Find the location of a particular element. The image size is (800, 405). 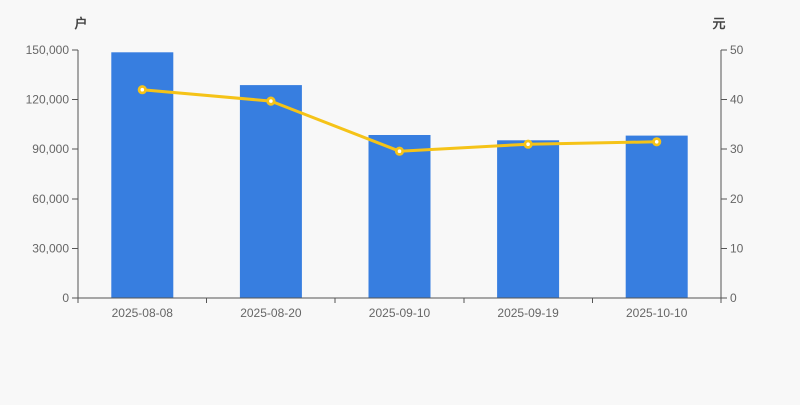

x-axis-category-label: 2025-09-10 is located at coordinates (400, 313).